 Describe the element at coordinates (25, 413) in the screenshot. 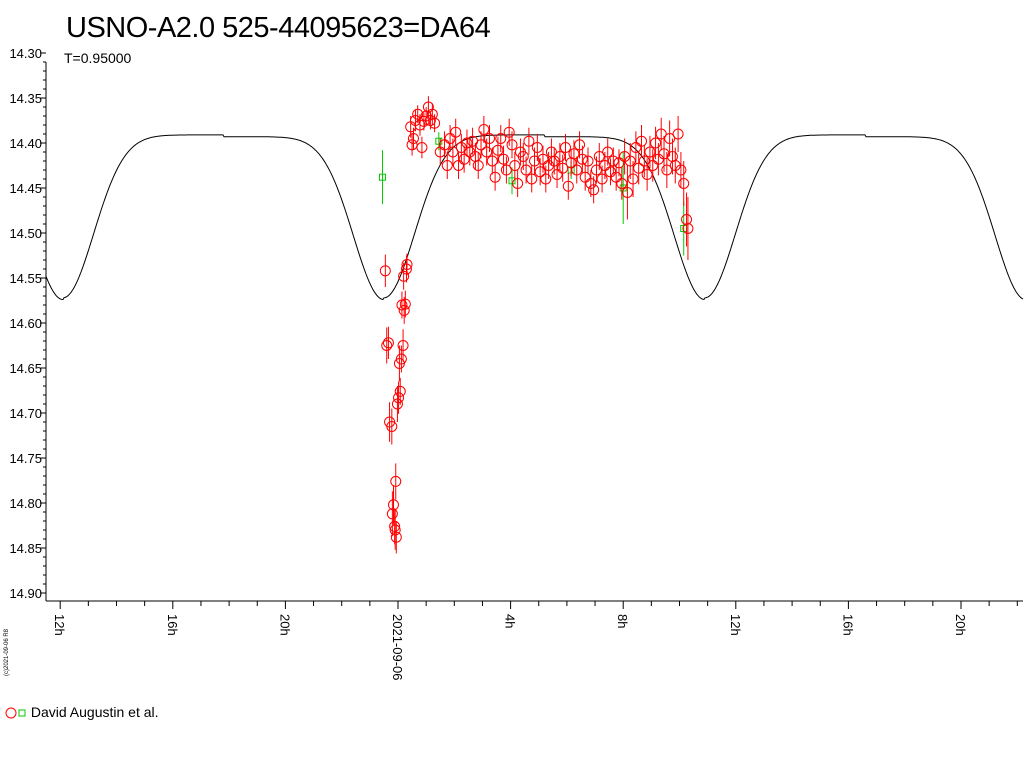

I see `y-tick-label: 14.70` at that location.